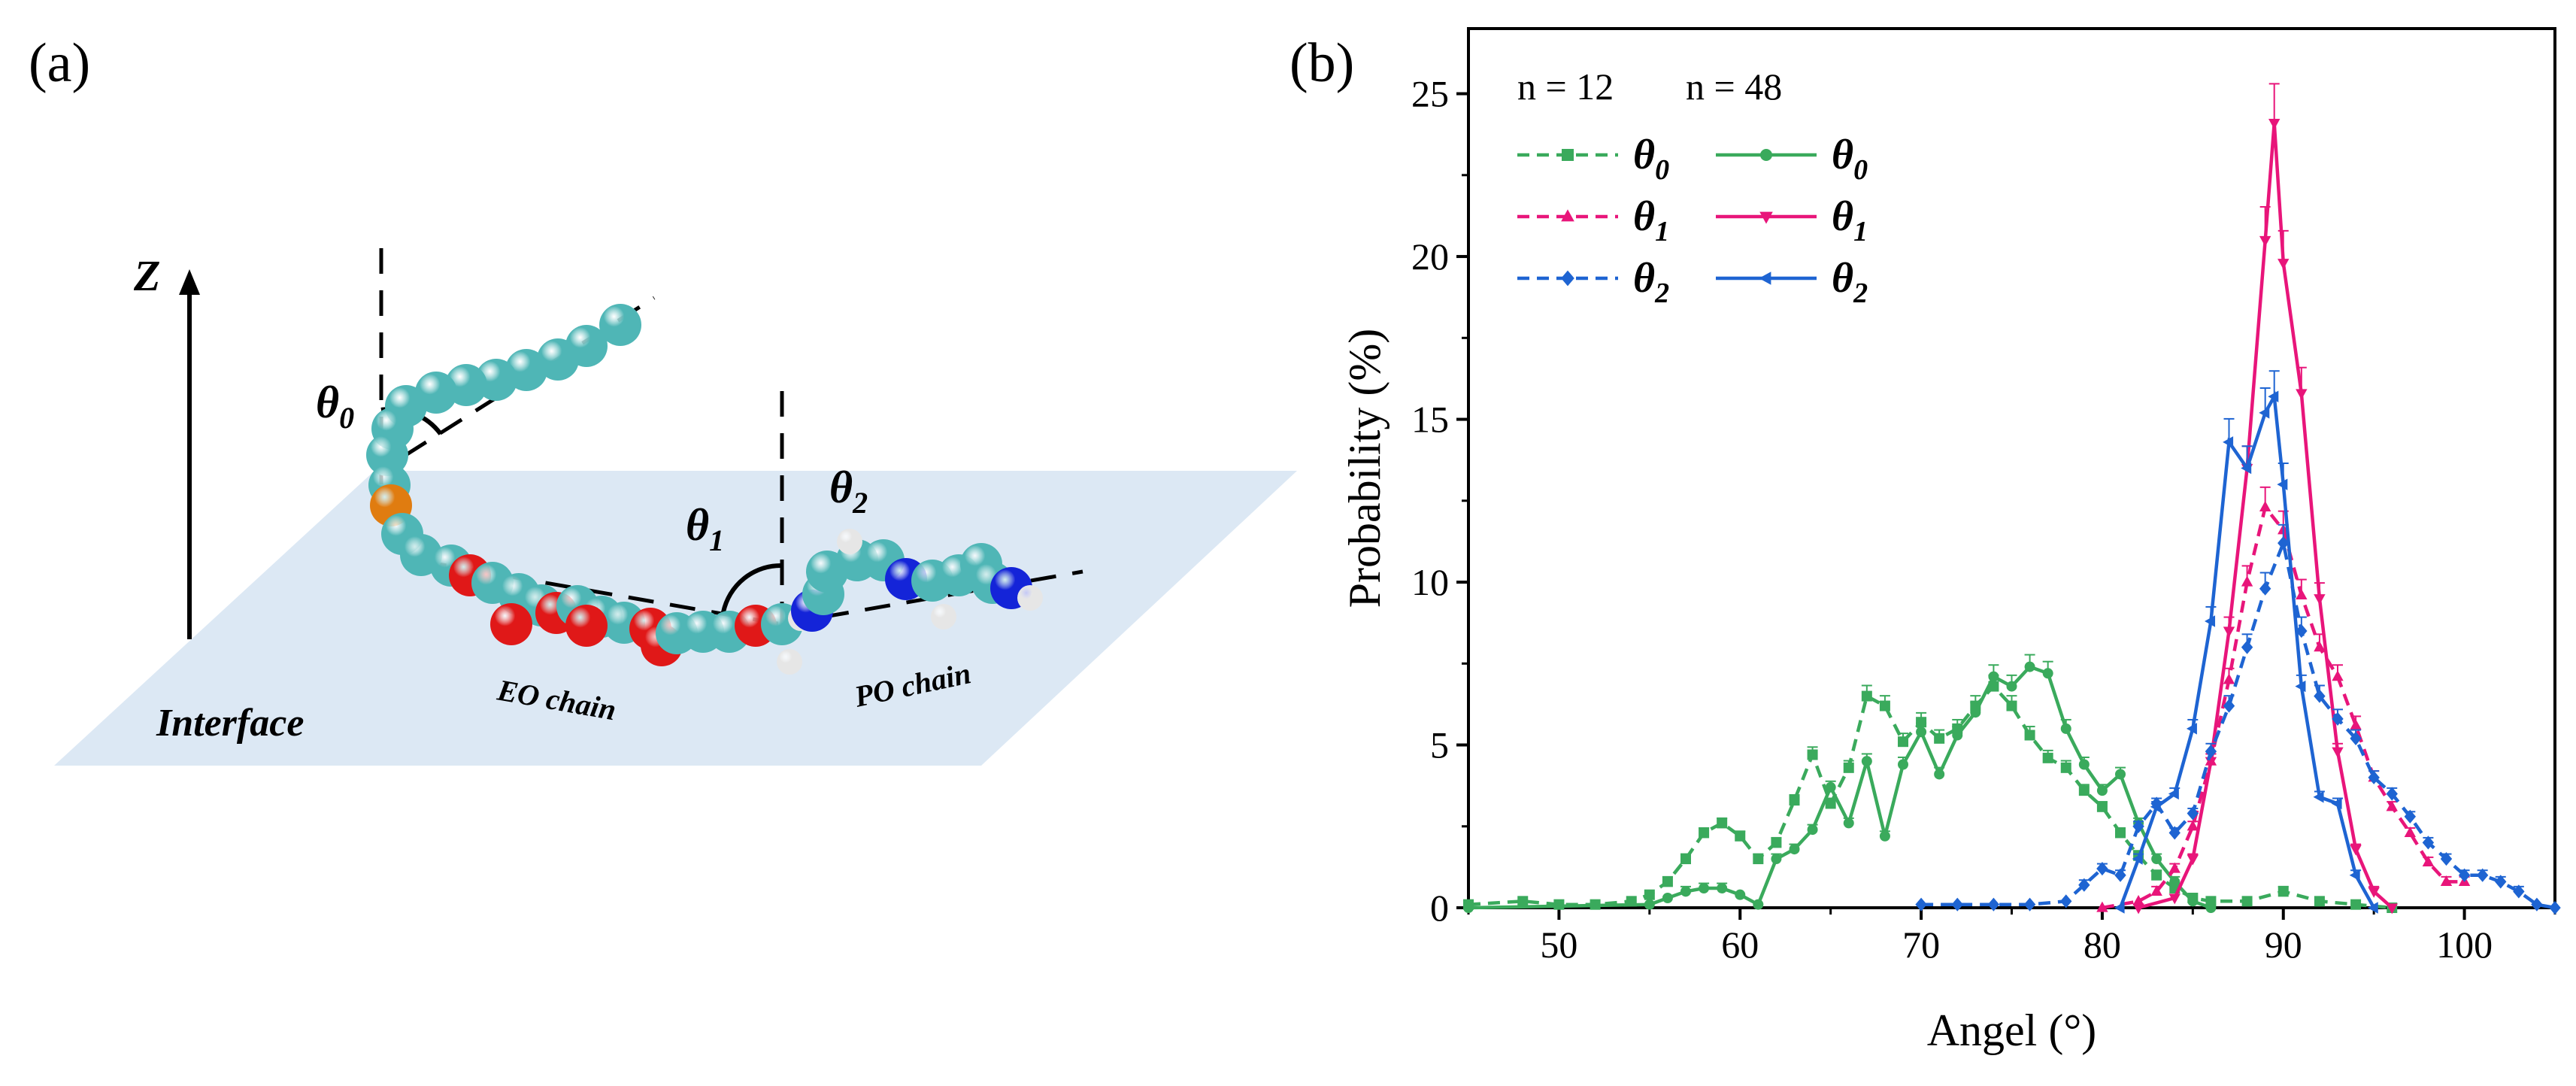  Describe the element at coordinates (1850, 220) in the screenshot. I see `legend-label: θ1` at that location.